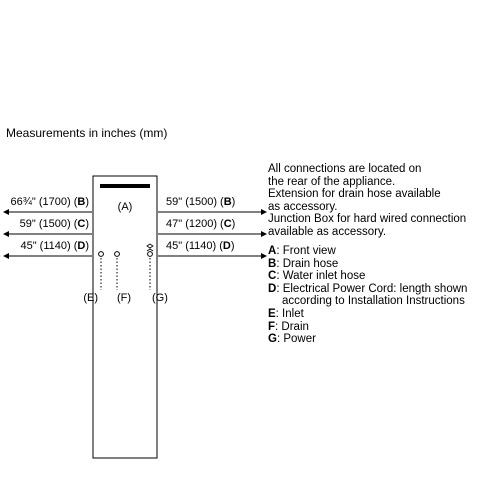 The image size is (500, 500). I want to click on legend-item-a: A: Front view, so click(302, 251).